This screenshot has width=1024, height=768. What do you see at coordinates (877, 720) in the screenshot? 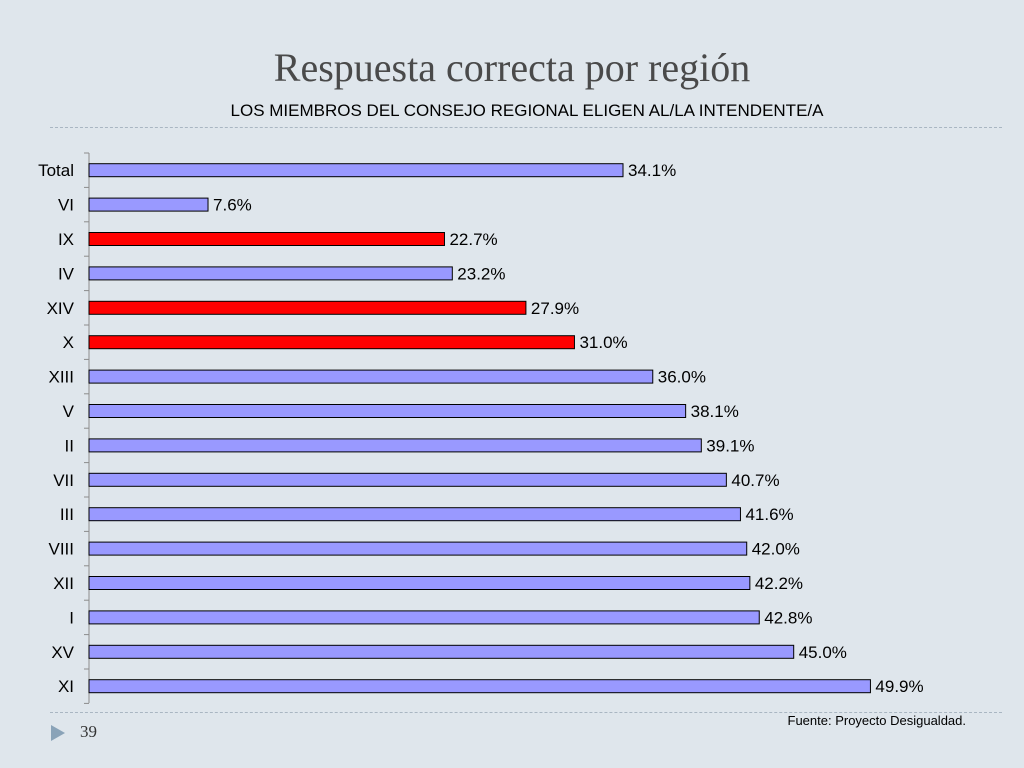
I see `source-note: Fuente: Proyecto Desigualdad.` at bounding box center [877, 720].